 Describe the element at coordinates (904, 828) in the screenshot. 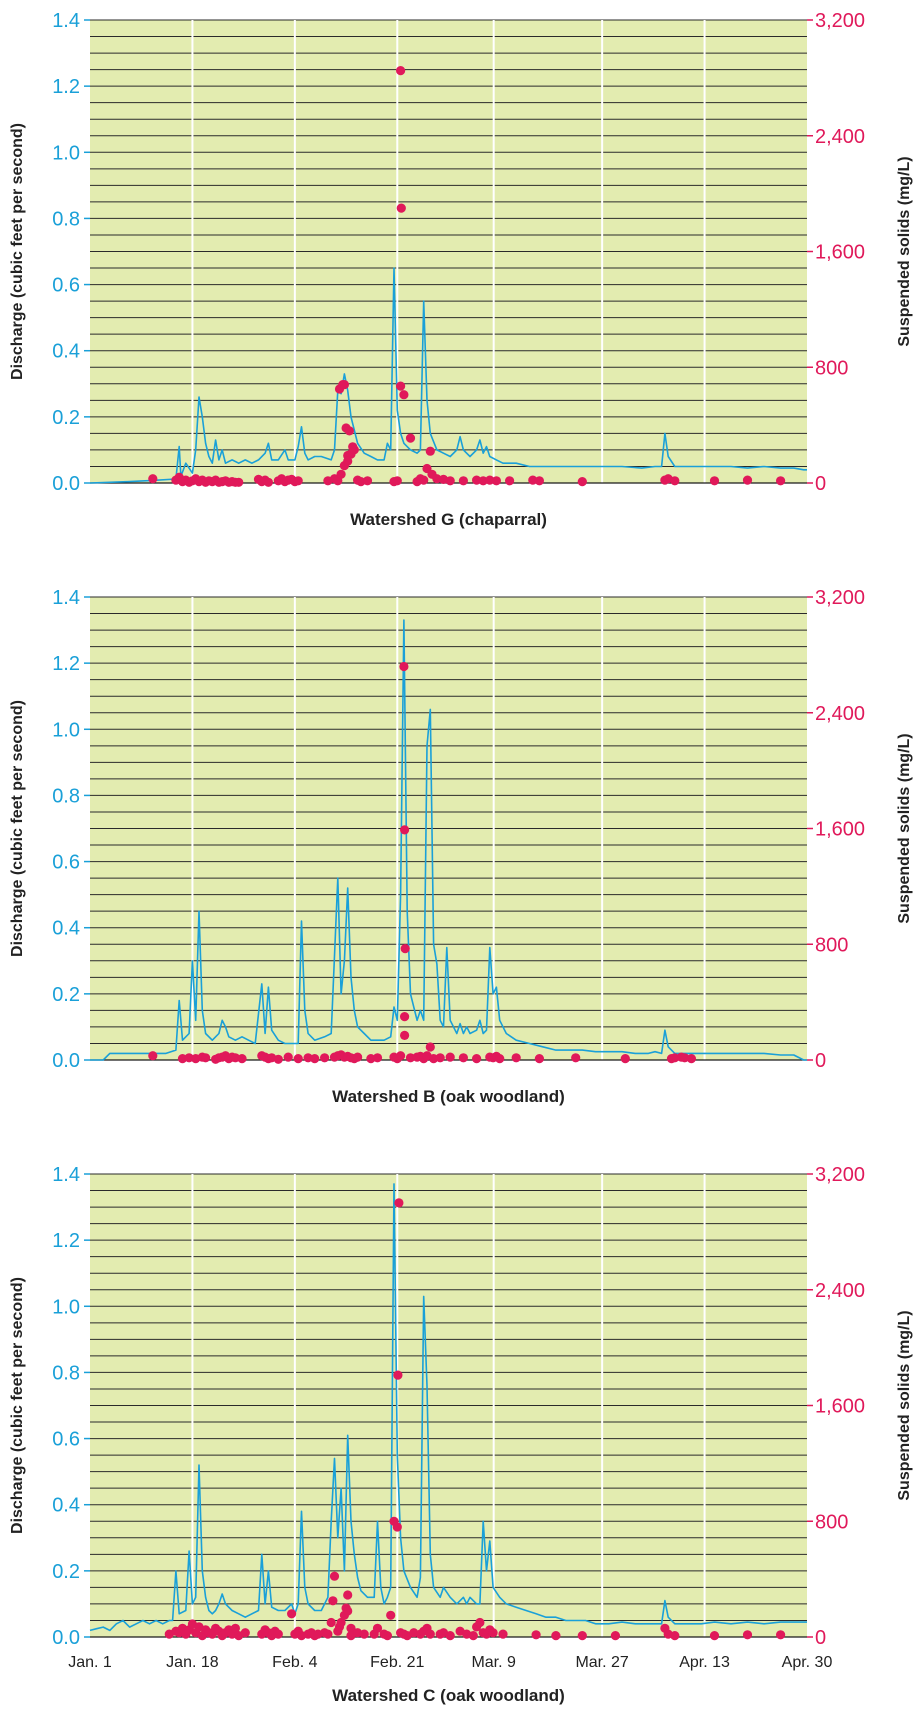

I see `right-axis-label: Suspended solids (mg/L)` at that location.